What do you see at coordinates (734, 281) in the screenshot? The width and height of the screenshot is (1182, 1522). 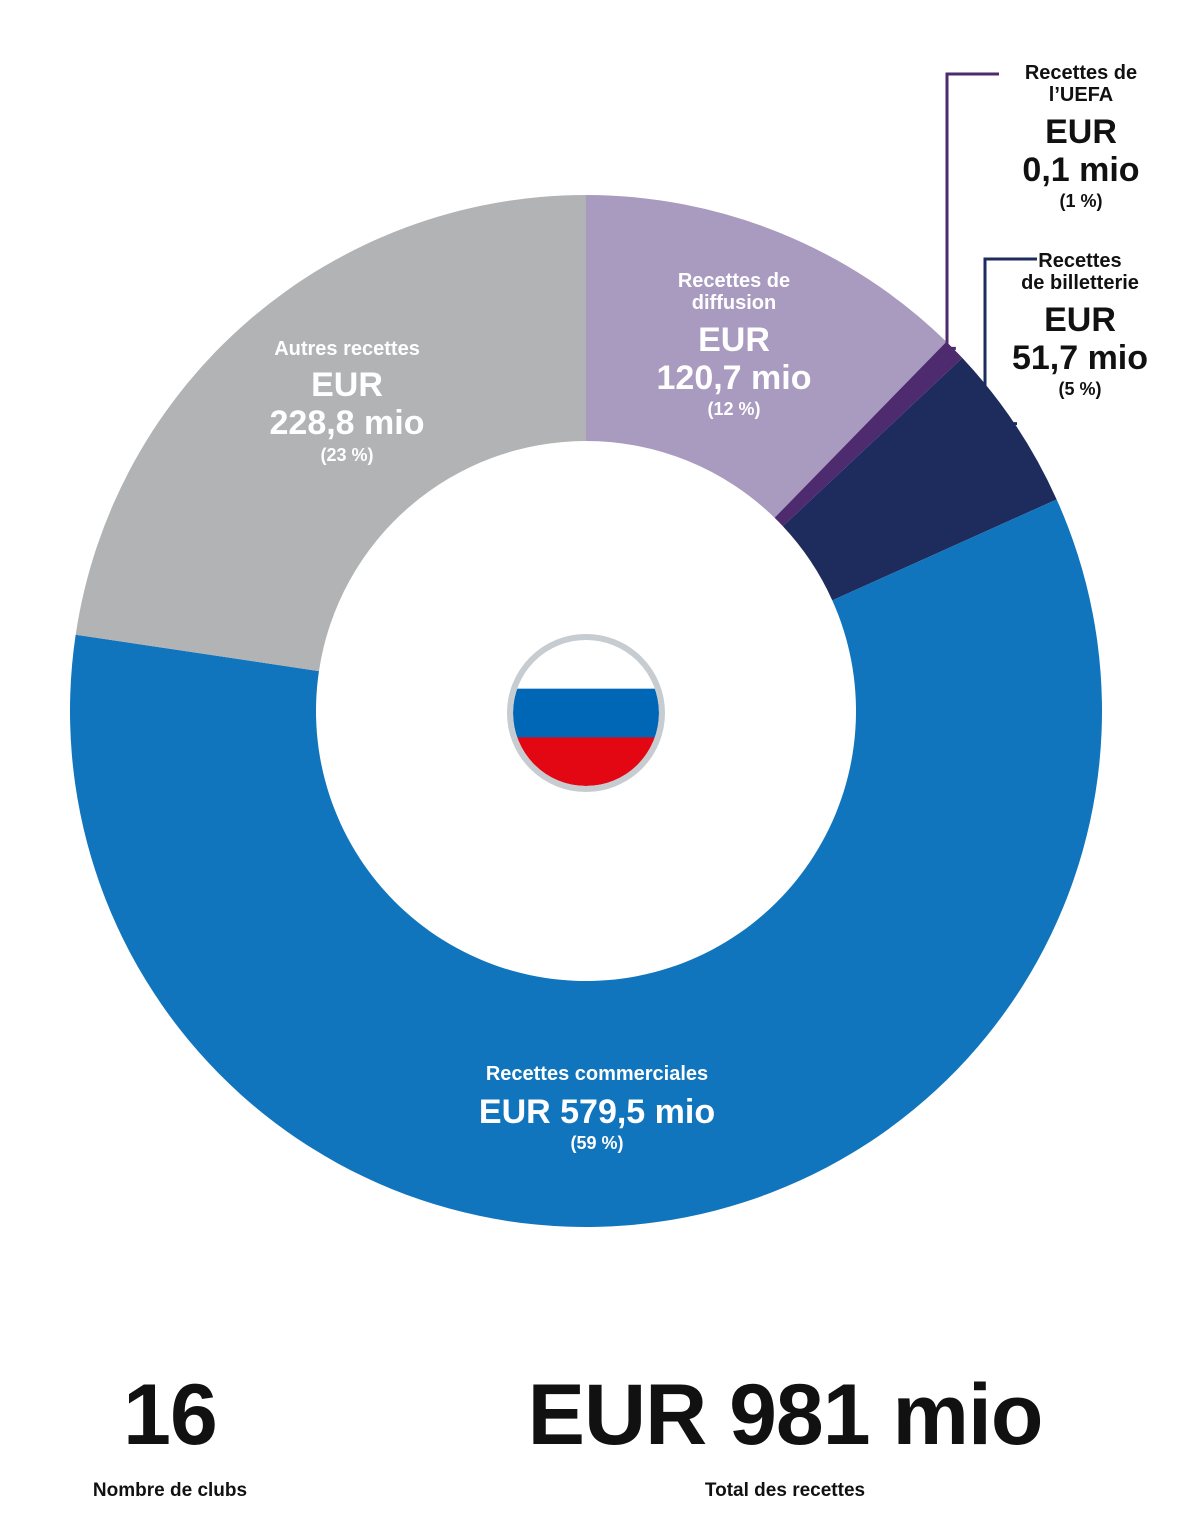 I see `label-diffusion-name-1: Recettes de` at bounding box center [734, 281].